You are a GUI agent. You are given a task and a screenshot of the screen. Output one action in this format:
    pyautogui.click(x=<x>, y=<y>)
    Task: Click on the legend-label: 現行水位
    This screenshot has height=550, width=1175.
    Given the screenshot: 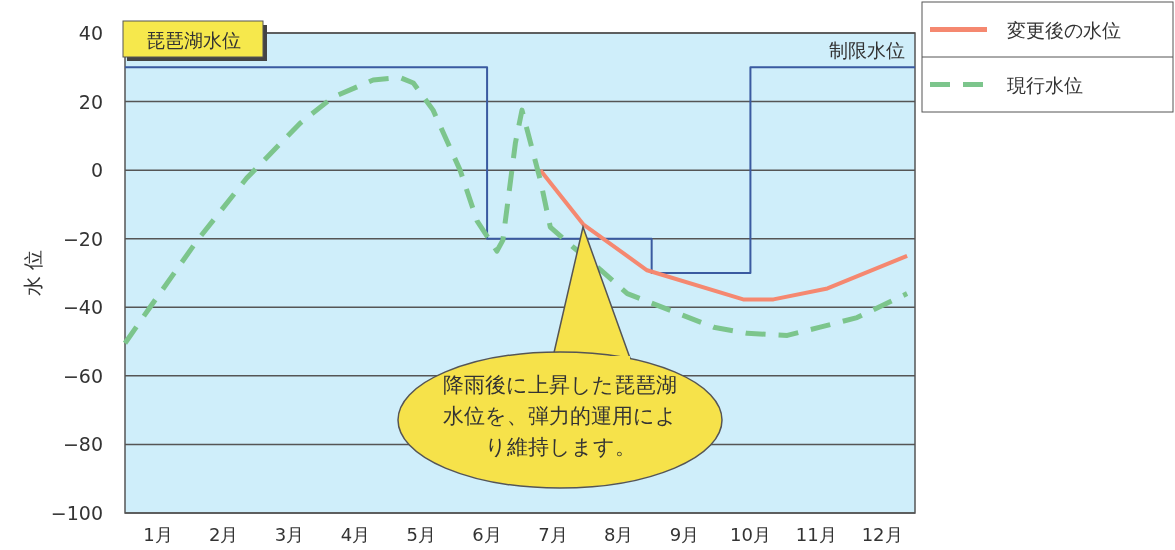 What is the action you would take?
    pyautogui.click(x=1045, y=84)
    